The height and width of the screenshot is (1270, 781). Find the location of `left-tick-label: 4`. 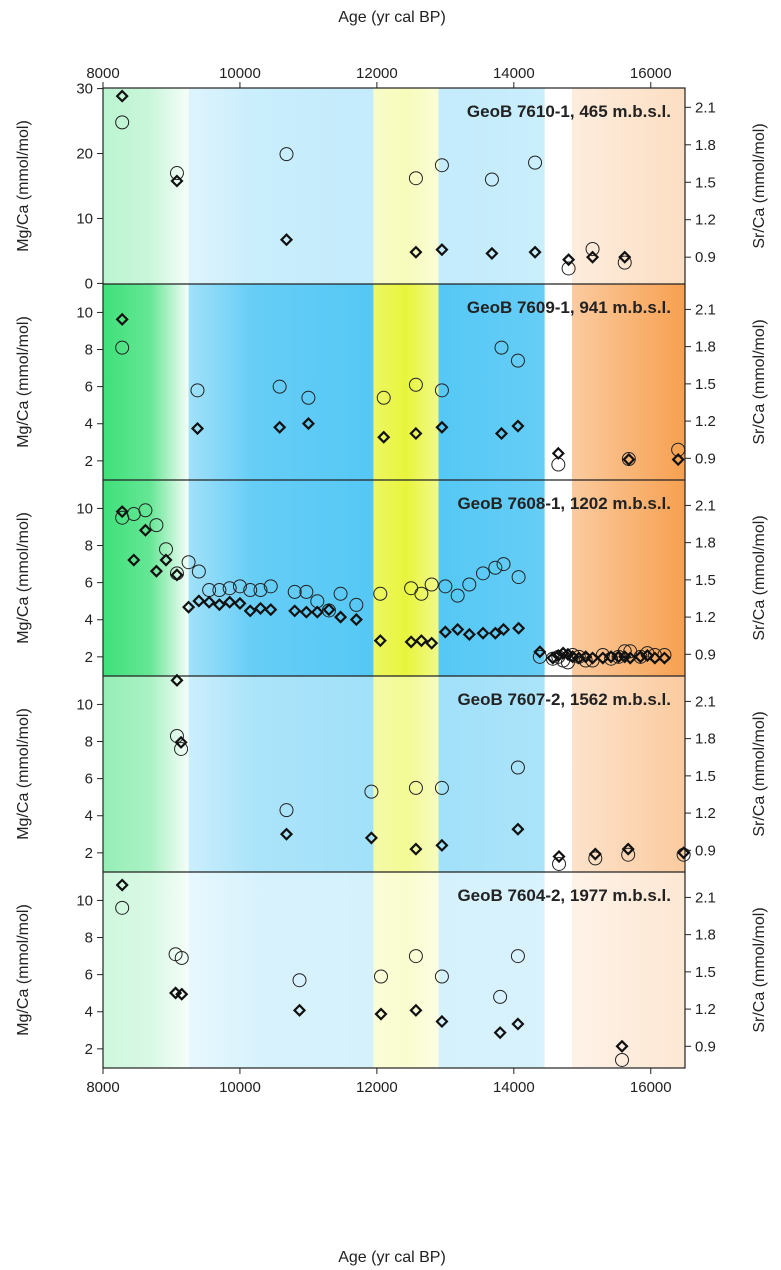

left-tick-label: 4 is located at coordinates (89, 816).